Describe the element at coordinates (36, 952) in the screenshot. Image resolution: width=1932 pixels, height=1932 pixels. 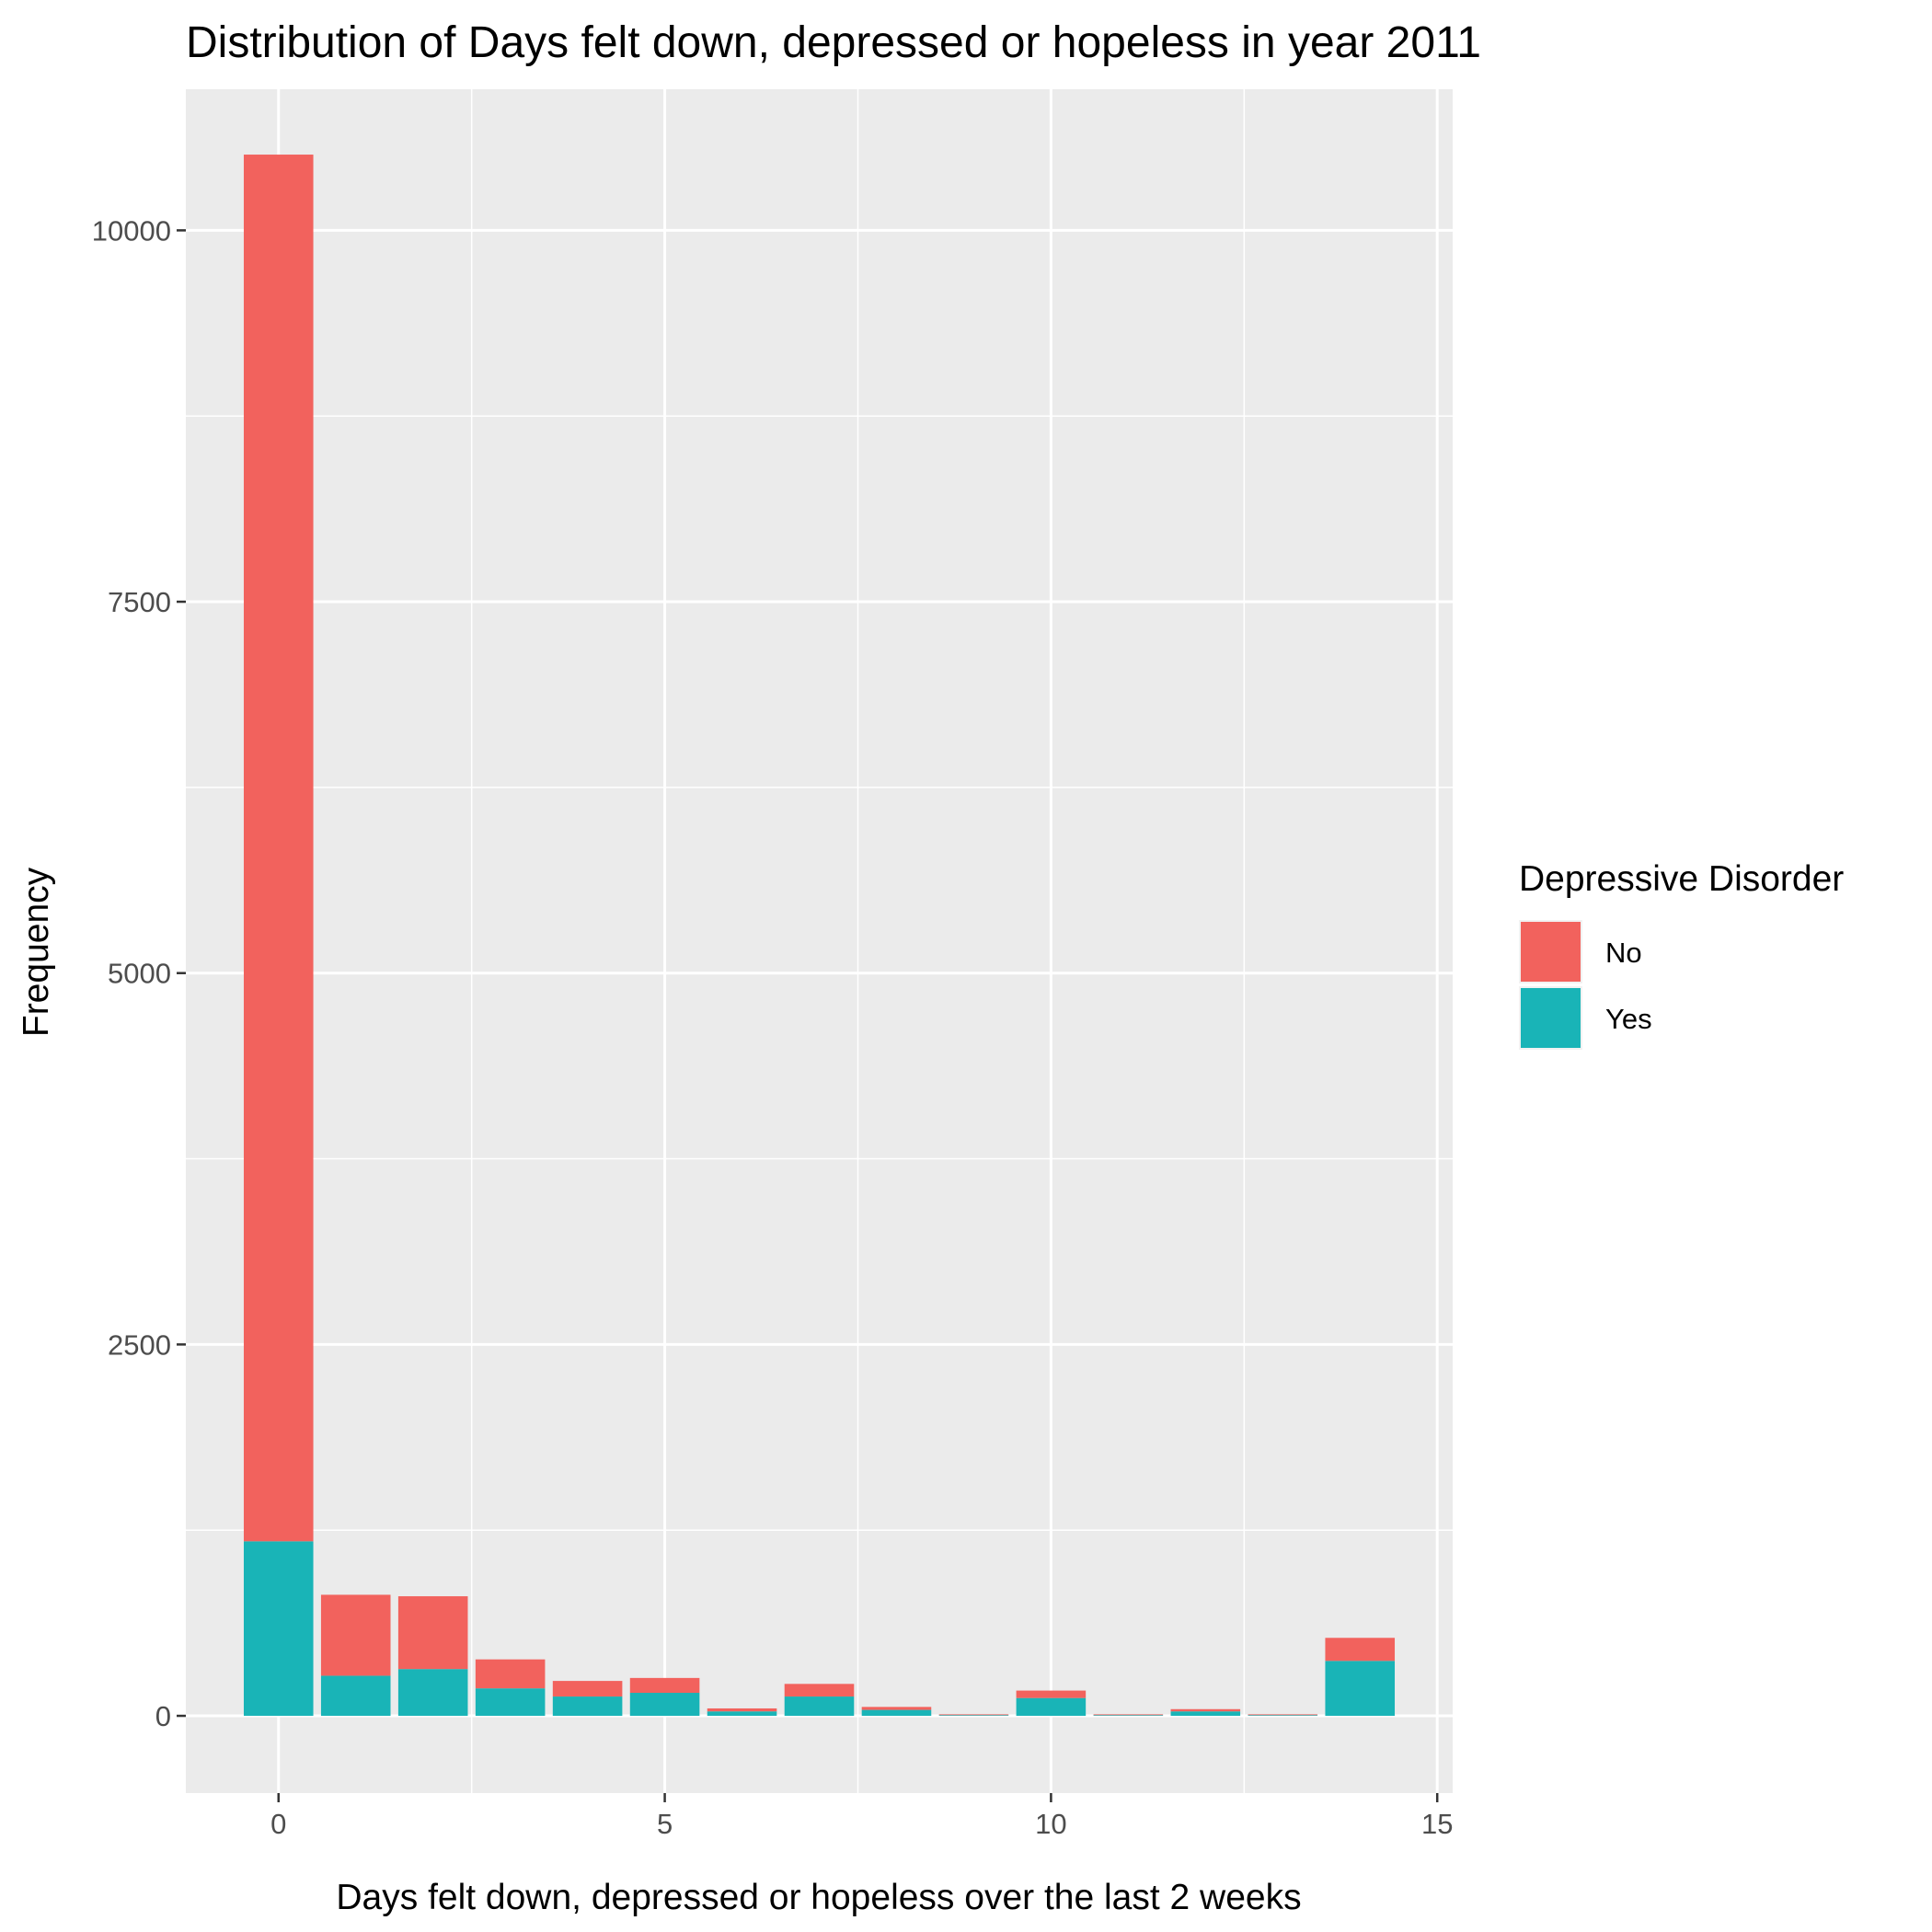
I see `y-axis-label: Frequency` at that location.